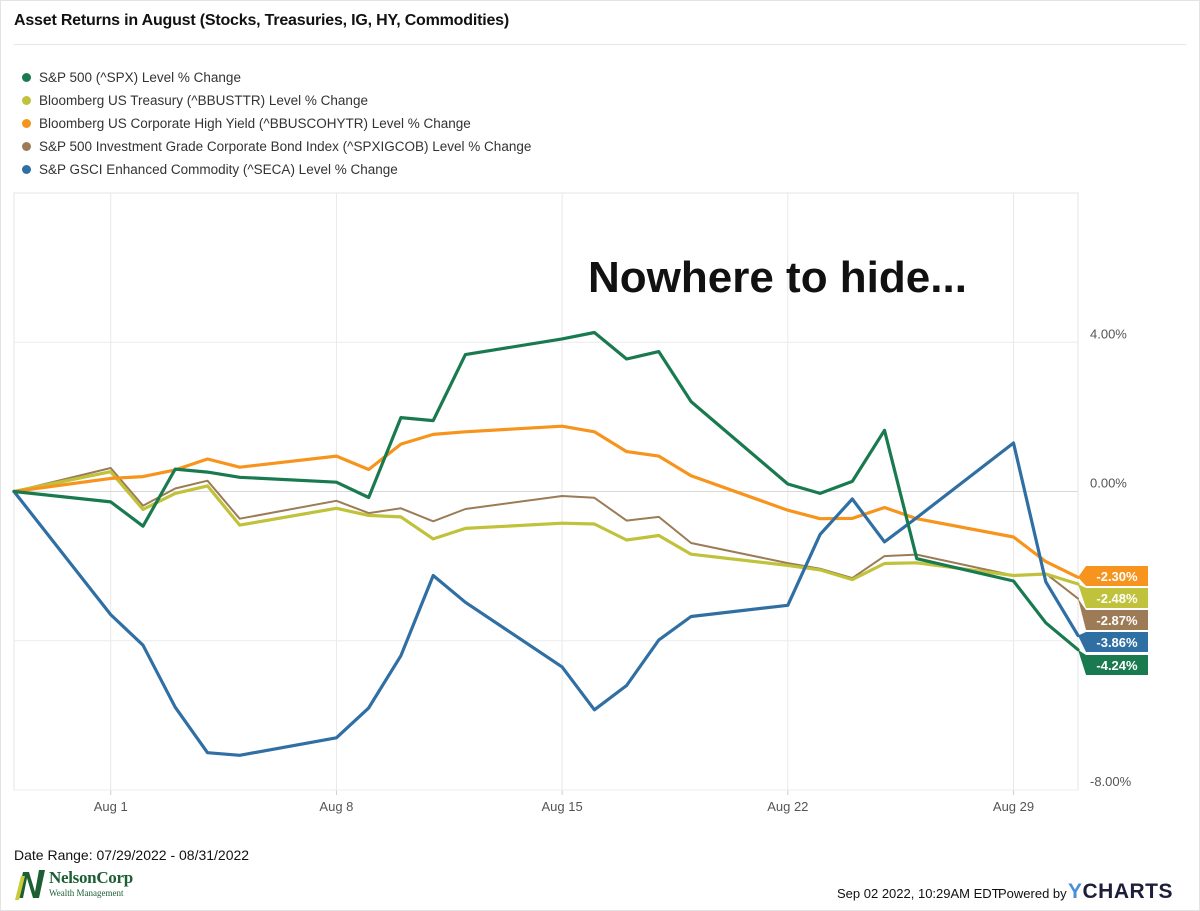 The image size is (1200, 911). What do you see at coordinates (91, 877) in the screenshot?
I see `logo-name: NelsonCorp` at bounding box center [91, 877].